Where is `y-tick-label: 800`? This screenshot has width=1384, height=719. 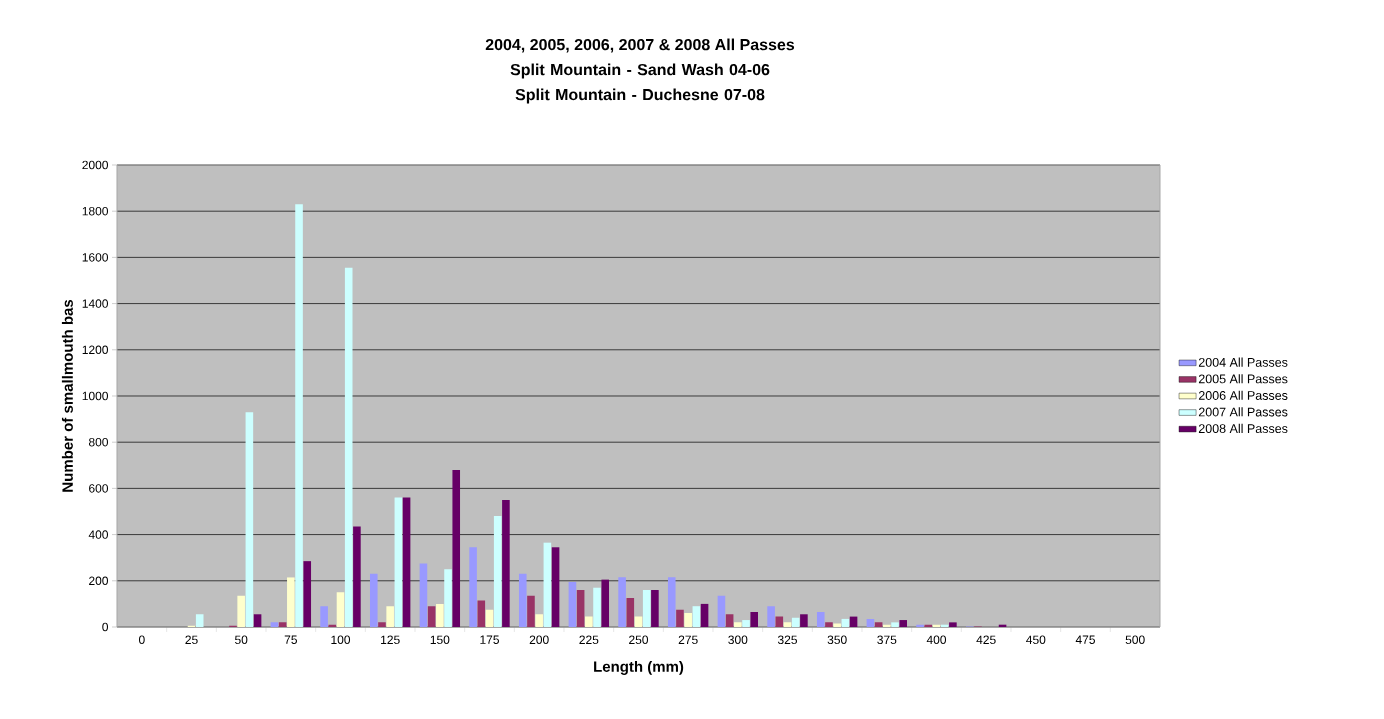 y-tick-label: 800 is located at coordinates (98, 442).